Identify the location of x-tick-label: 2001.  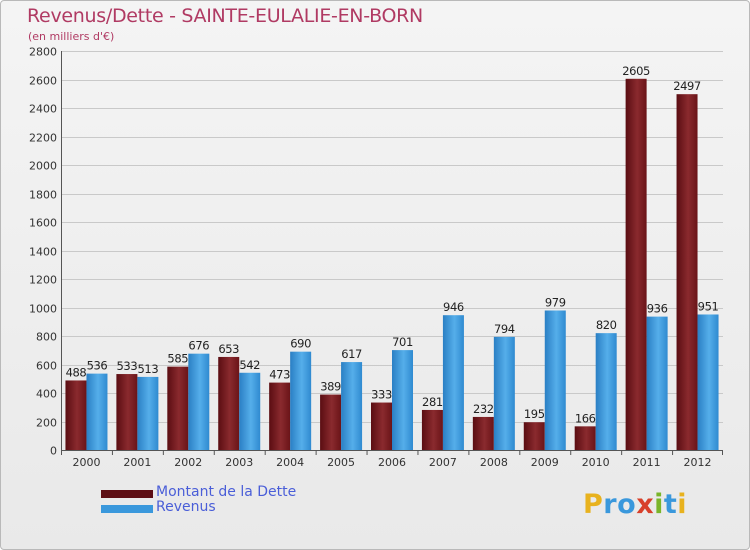
(137, 462).